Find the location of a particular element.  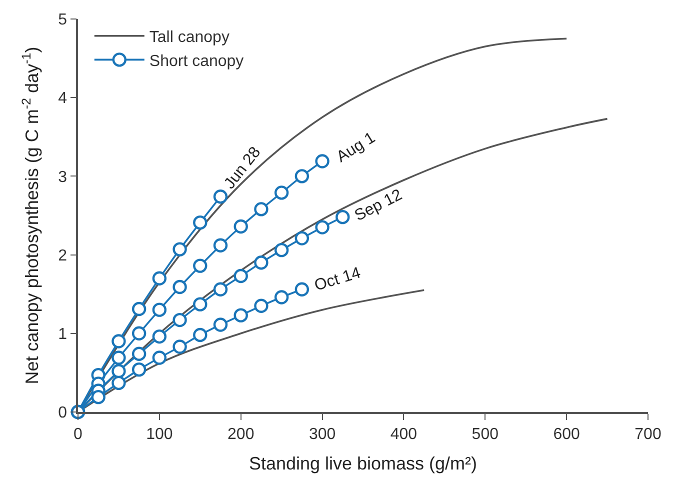

x-tick-label: 500 is located at coordinates (485, 434).